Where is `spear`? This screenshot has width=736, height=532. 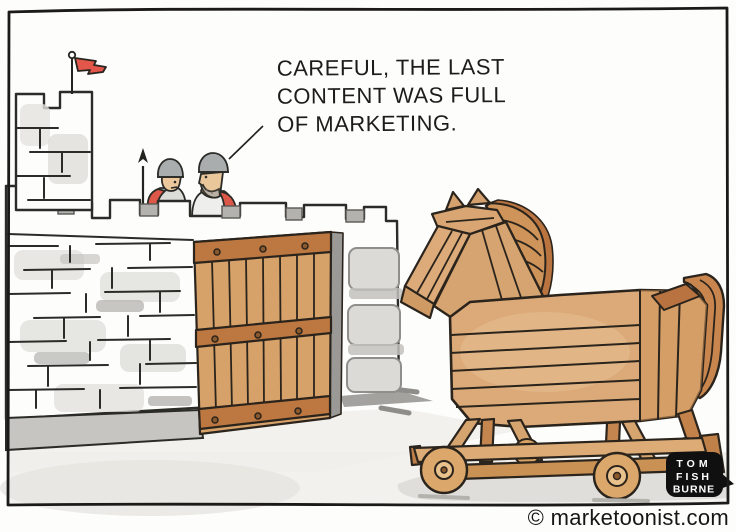 spear is located at coordinates (143, 178).